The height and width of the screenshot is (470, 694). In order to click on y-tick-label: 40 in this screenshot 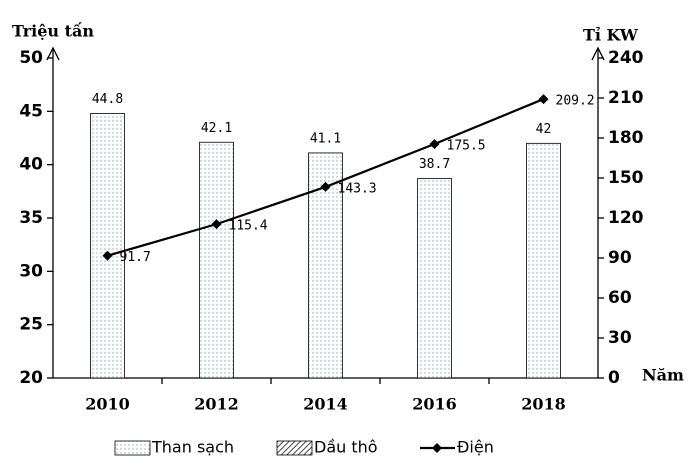, I will do `click(31, 165)`.